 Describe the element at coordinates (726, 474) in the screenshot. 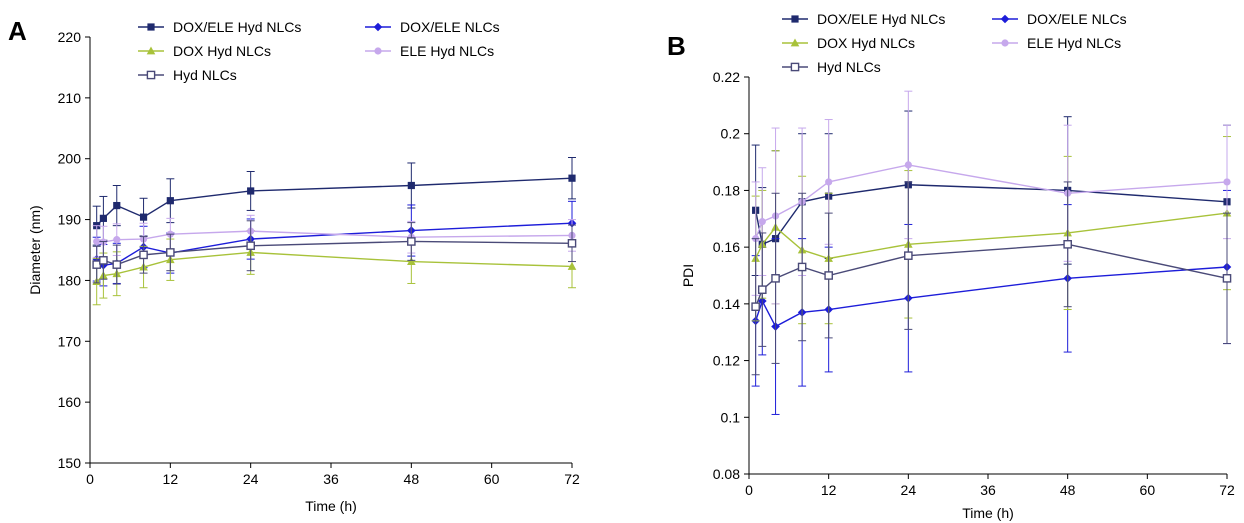

I see `y-tick-label: 0.08` at that location.